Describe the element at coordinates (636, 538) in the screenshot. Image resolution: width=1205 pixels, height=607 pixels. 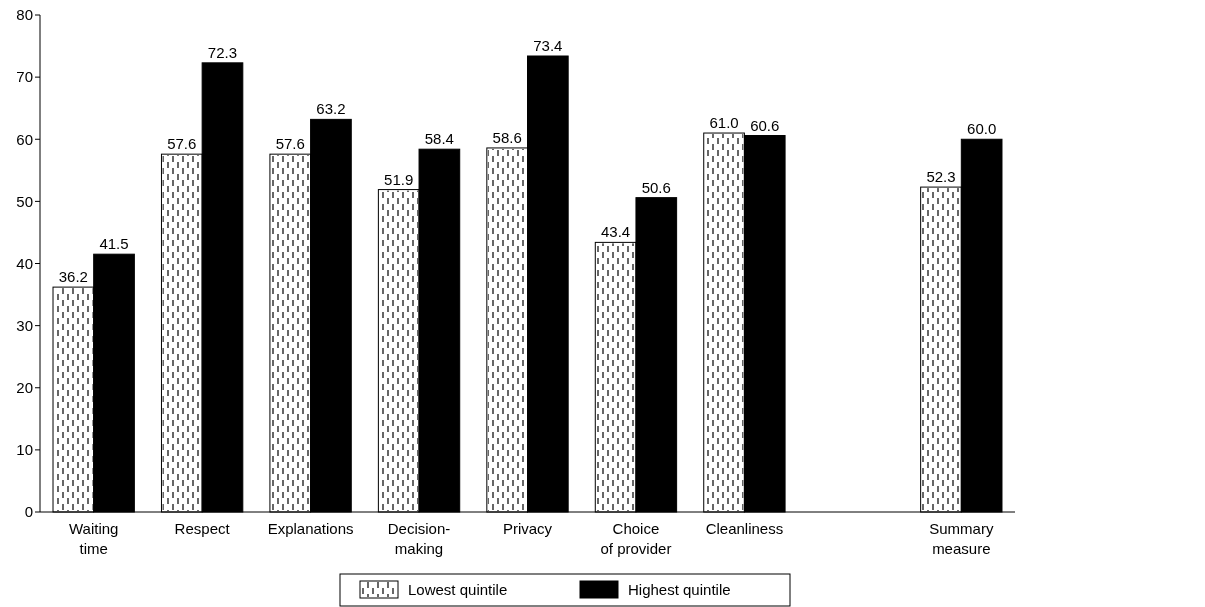
I see `x-tick-label: Choice of provider` at that location.